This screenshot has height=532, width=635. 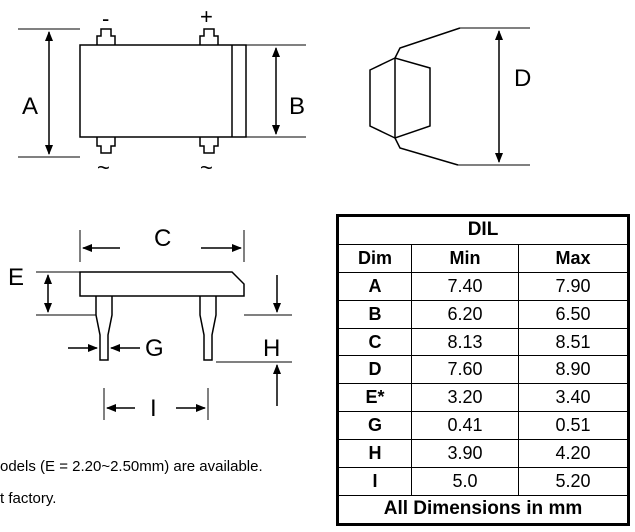 I want to click on side-view, so click(x=449, y=96).